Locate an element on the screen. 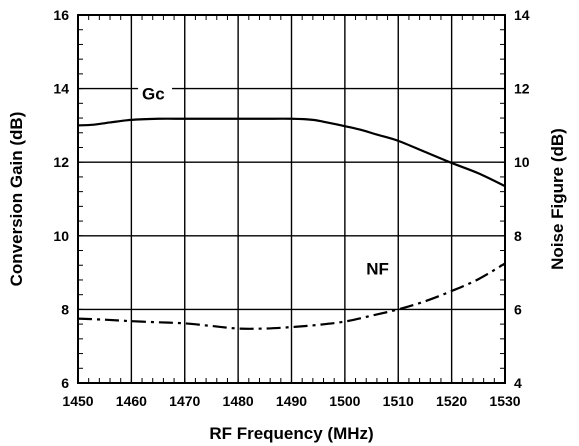 This screenshot has width=579, height=446. x-tick-label: 1490 is located at coordinates (291, 401).